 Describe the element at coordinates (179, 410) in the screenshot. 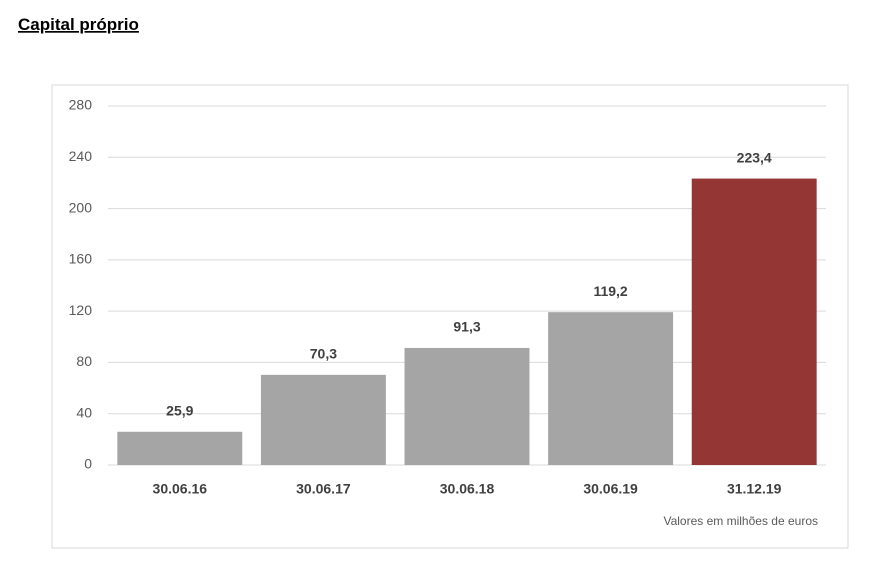

I see `value-label: 25,9` at that location.